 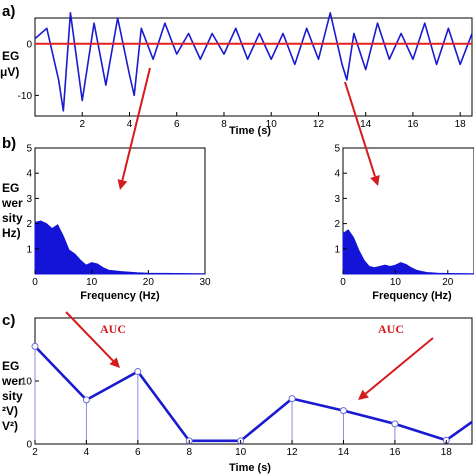 What do you see at coordinates (29, 199) in the screenshot?
I see `panel-b-left-ytick-label-2: 3` at bounding box center [29, 199].